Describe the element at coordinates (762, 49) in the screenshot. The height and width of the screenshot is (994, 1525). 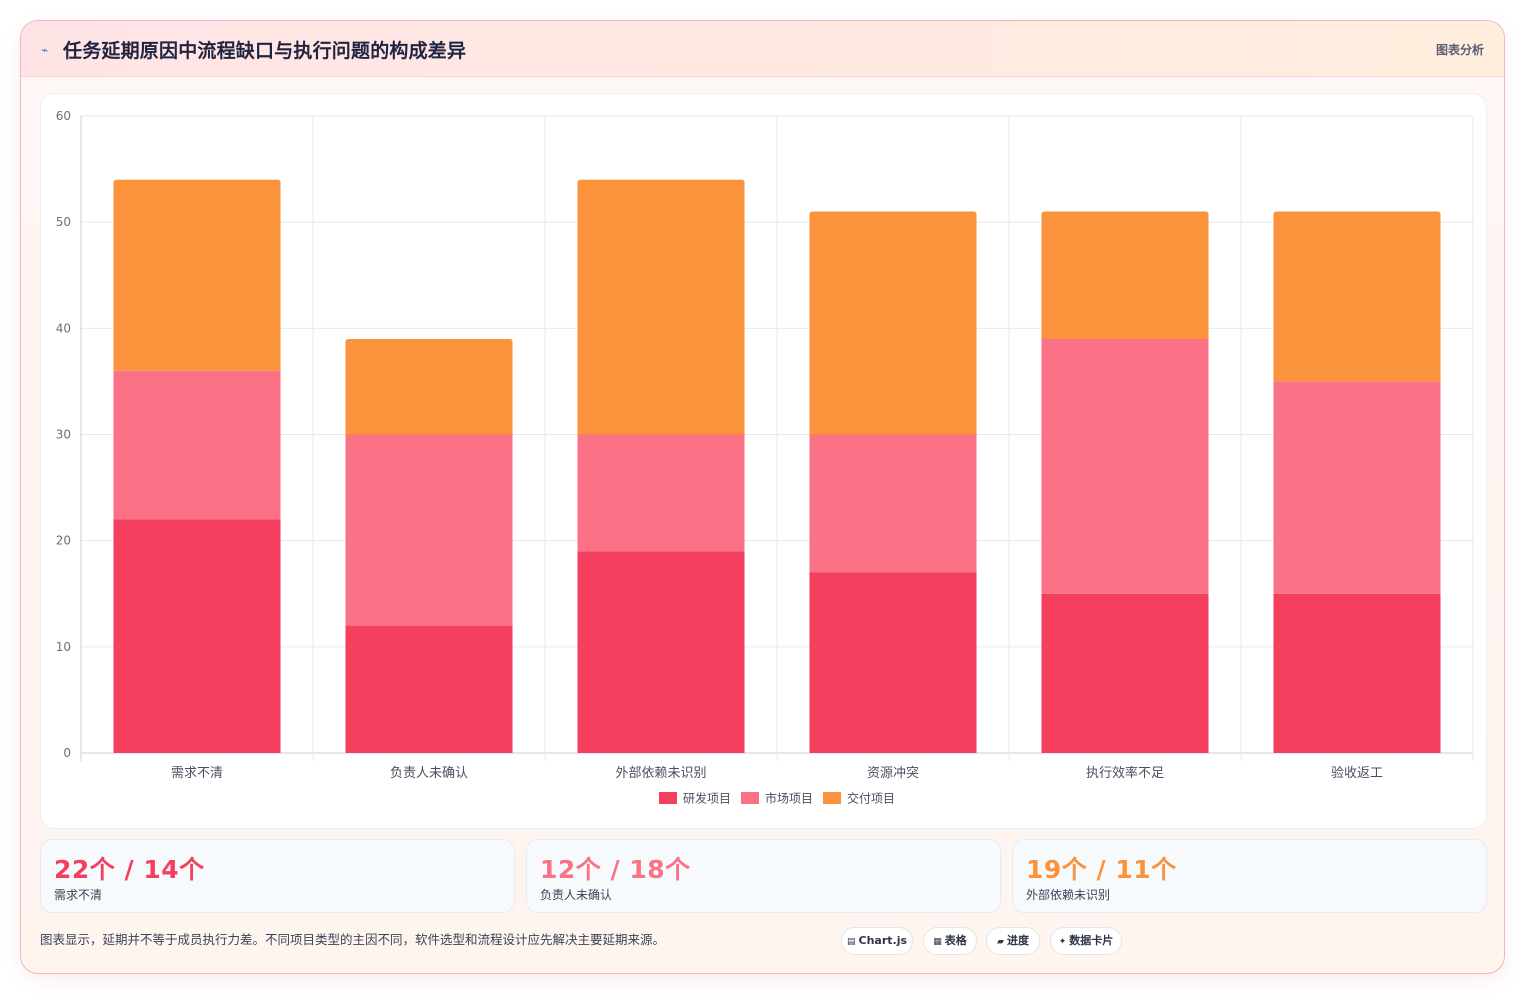
I see `card-header: ⌁ 任务延期原因中流程缺口与执行问题的构成差异 图表分析` at that location.